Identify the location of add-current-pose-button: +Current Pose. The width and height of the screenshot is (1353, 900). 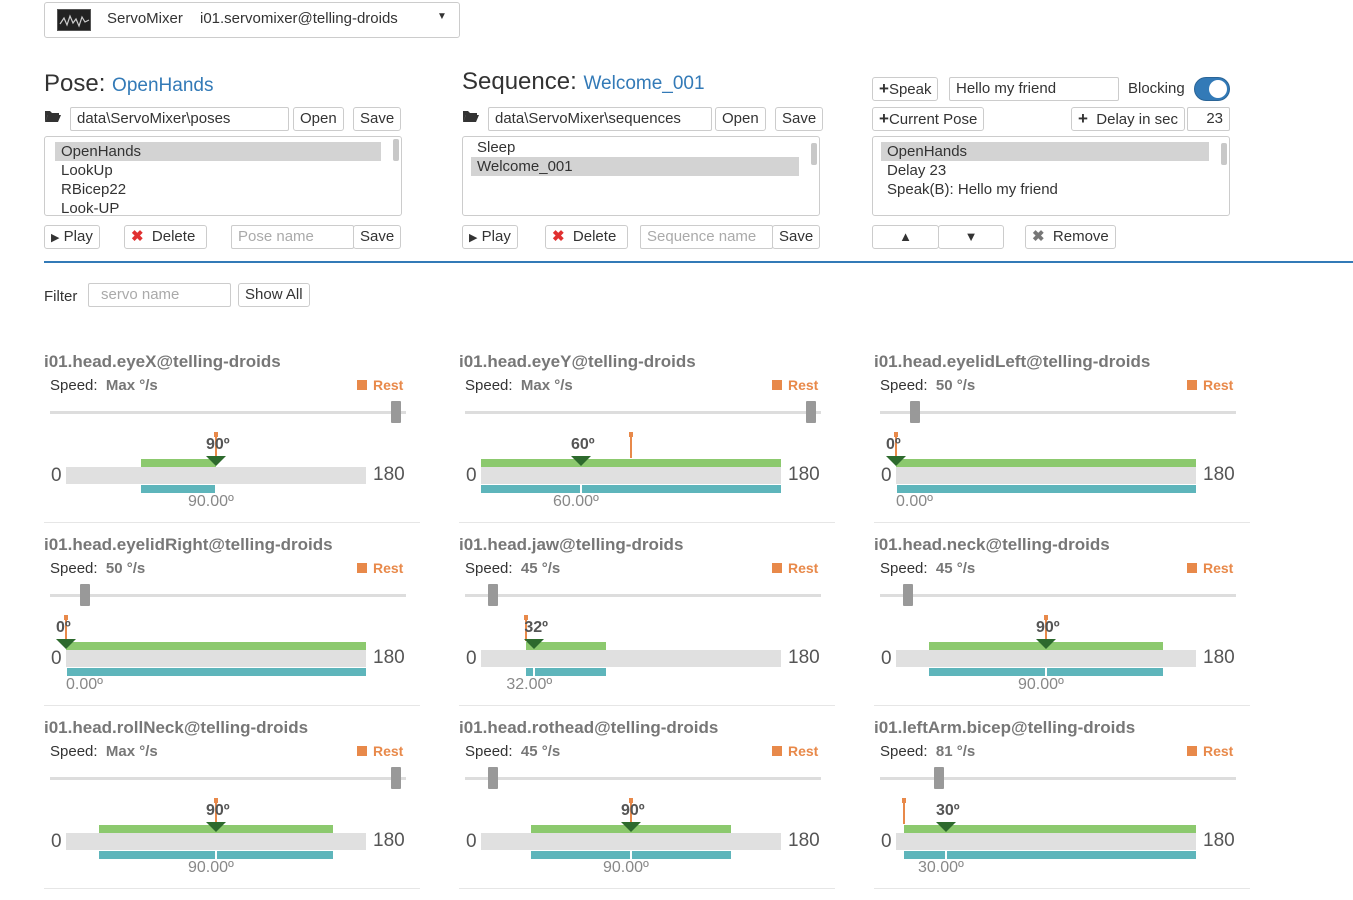
(928, 119).